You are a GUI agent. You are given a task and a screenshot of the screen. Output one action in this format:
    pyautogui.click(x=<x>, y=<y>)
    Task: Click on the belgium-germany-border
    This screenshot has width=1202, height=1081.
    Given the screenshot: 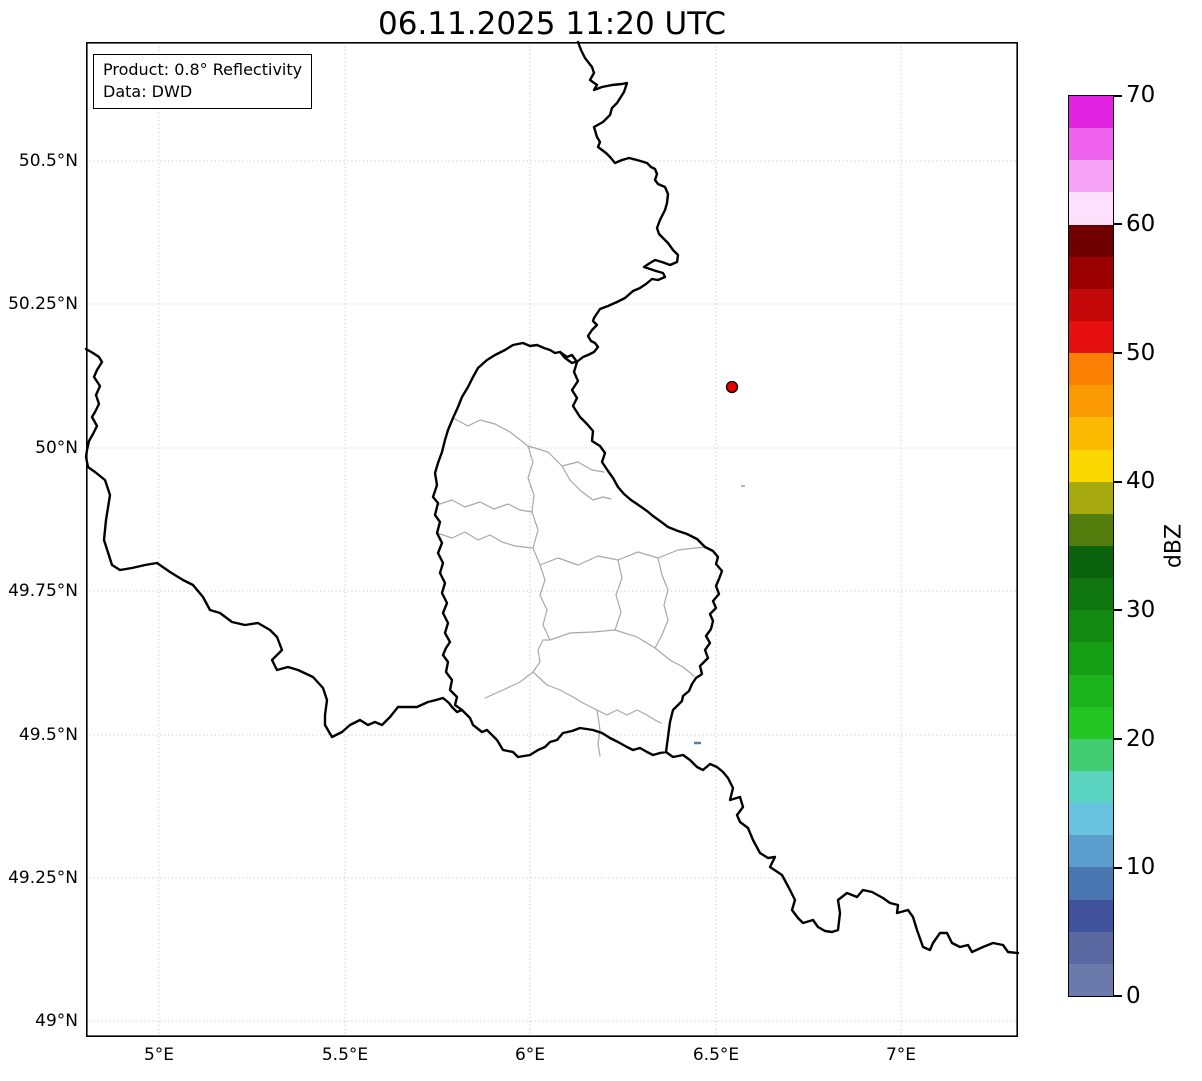 What is the action you would take?
    pyautogui.click(x=619, y=202)
    